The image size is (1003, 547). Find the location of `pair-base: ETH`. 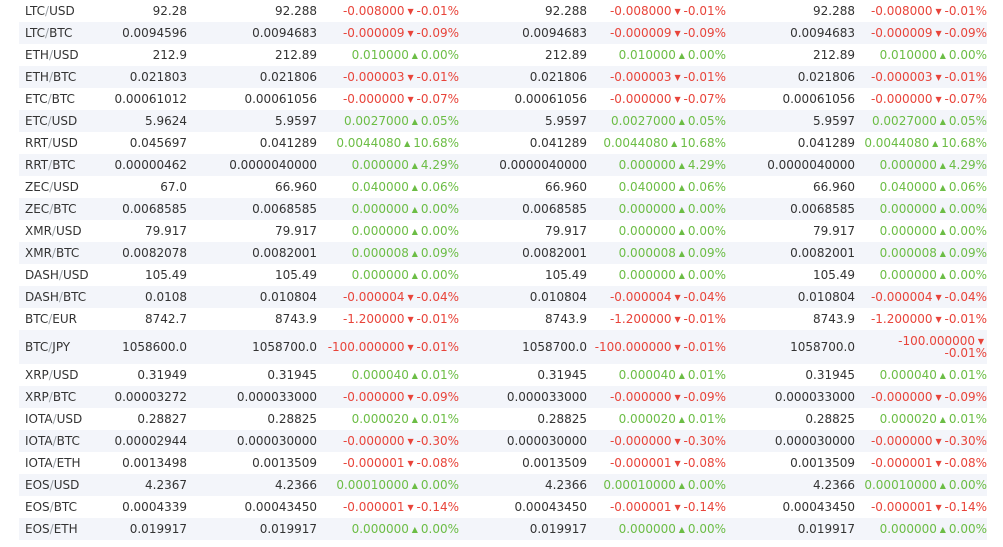

pair-base: ETH is located at coordinates (37, 77).